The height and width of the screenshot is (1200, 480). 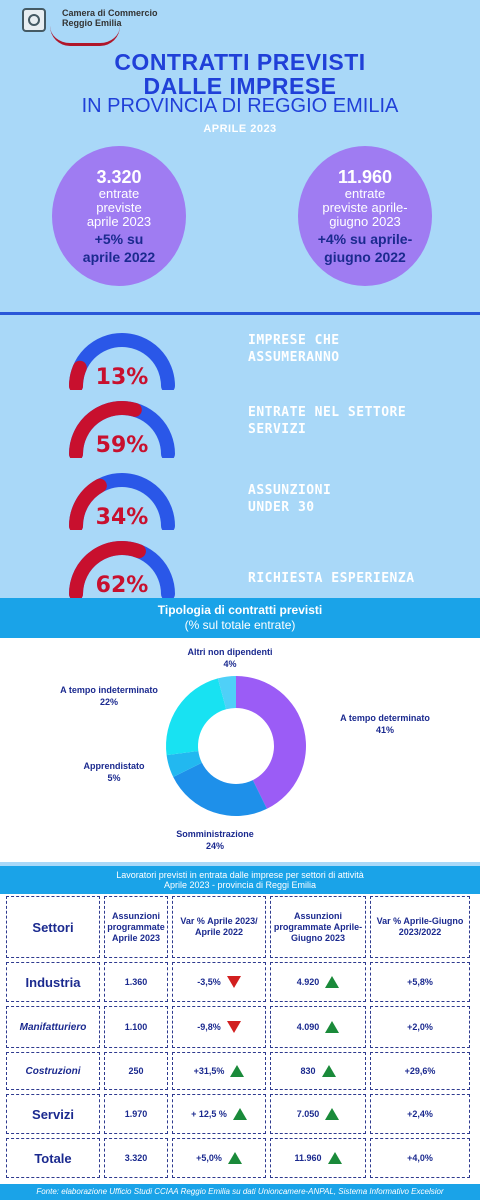 What do you see at coordinates (365, 176) in the screenshot?
I see `bubble-number: 11.960` at bounding box center [365, 176].